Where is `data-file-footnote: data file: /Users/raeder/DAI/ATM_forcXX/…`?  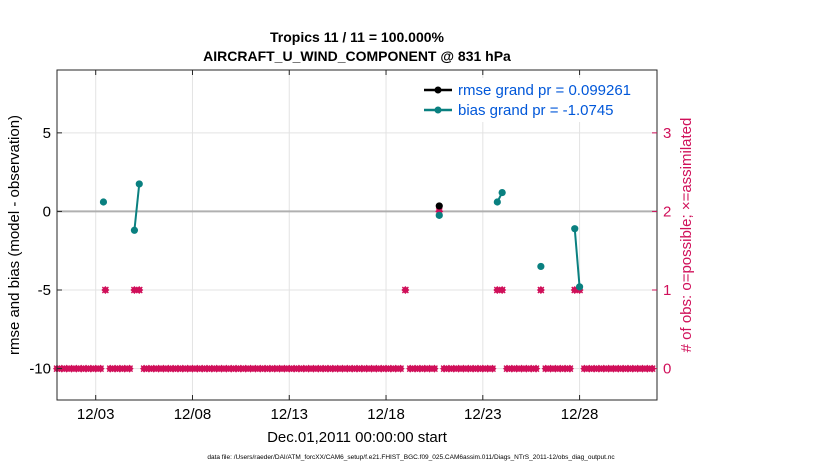 data-file-footnote: data file: /Users/raeder/DAI/ATM_forcXX/… is located at coordinates (411, 457).